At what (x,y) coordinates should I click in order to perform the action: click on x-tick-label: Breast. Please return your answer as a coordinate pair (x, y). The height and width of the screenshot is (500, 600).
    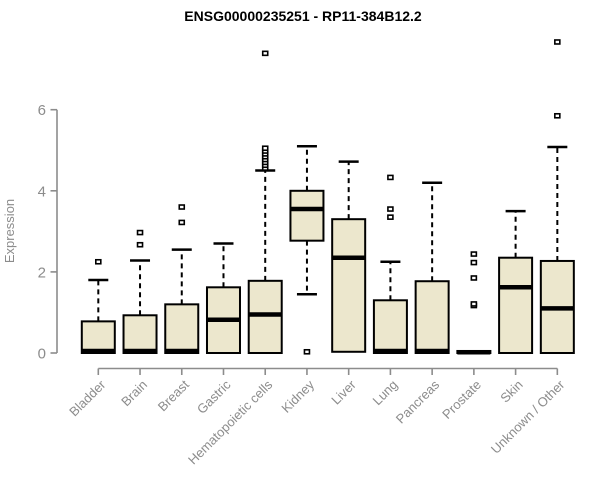
    Looking at the image, I should click on (173, 395).